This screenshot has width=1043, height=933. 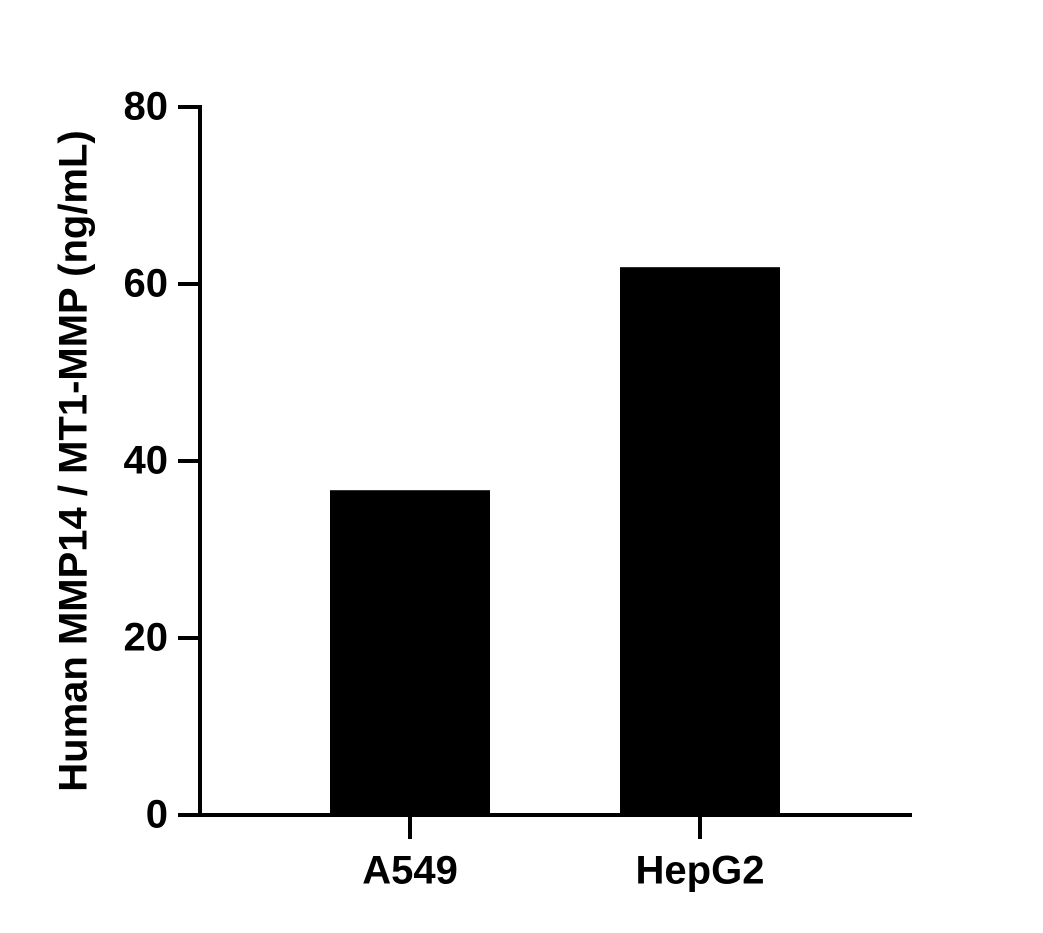 What do you see at coordinates (146, 638) in the screenshot?
I see `y-tick-label: 20` at bounding box center [146, 638].